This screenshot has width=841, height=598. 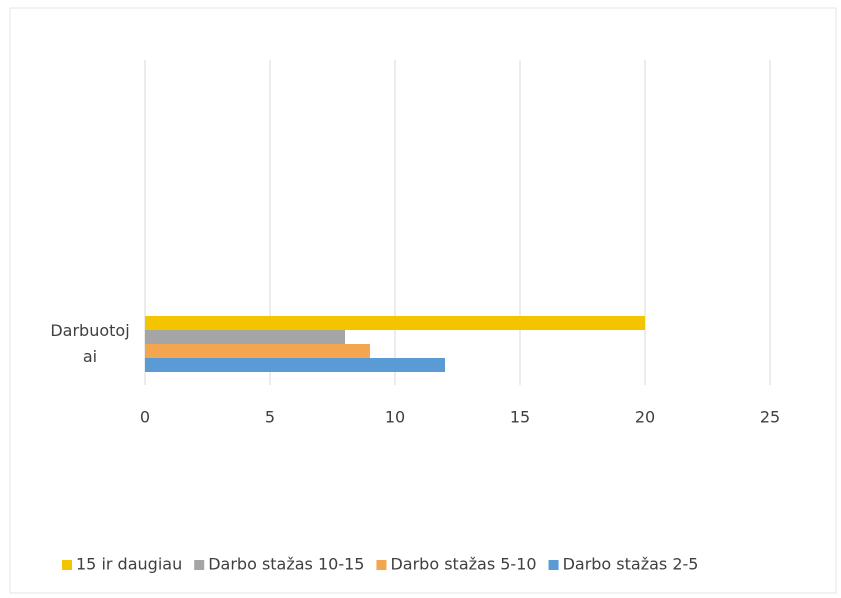 What do you see at coordinates (463, 564) in the screenshot?
I see `legend-label: Darbo stažas 5-10` at bounding box center [463, 564].